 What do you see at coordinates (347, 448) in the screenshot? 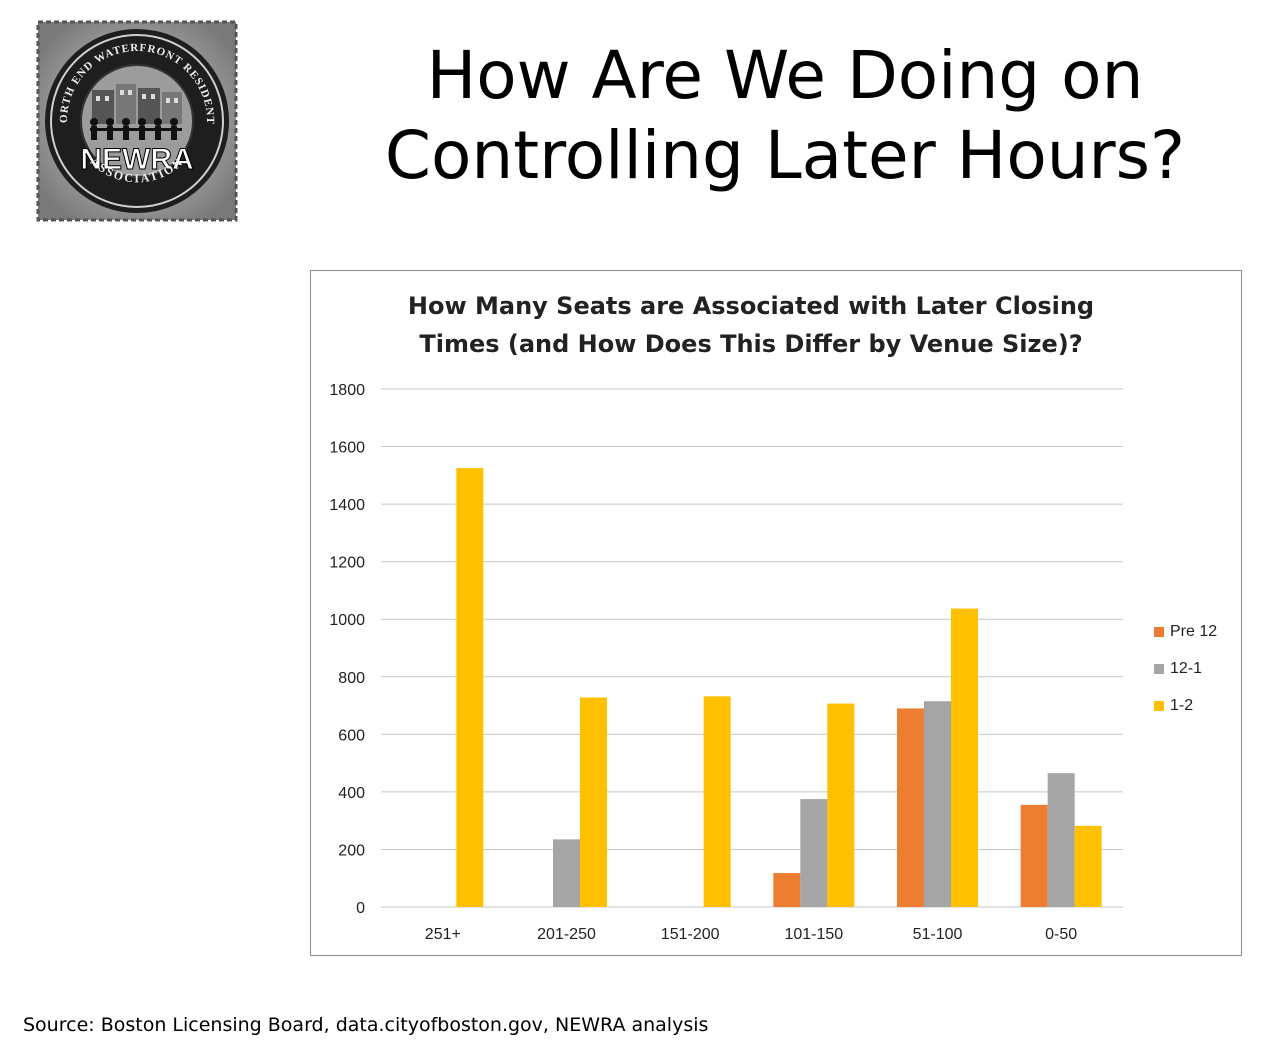
I see `y-tick-label: 1600` at bounding box center [347, 448].